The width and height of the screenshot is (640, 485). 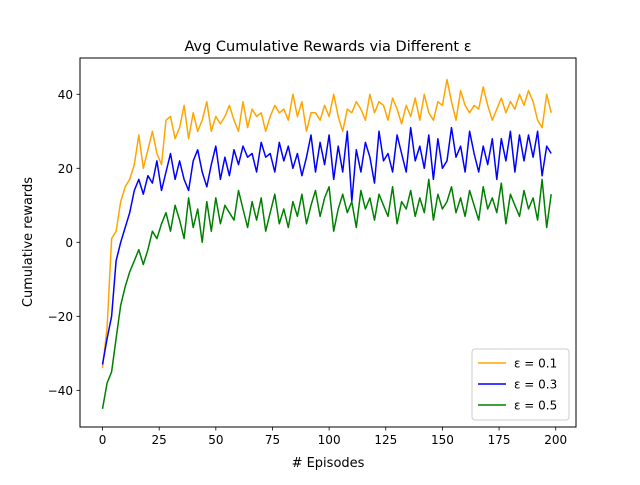 What do you see at coordinates (328, 463) in the screenshot?
I see `x-axis-label: # Episodes` at bounding box center [328, 463].